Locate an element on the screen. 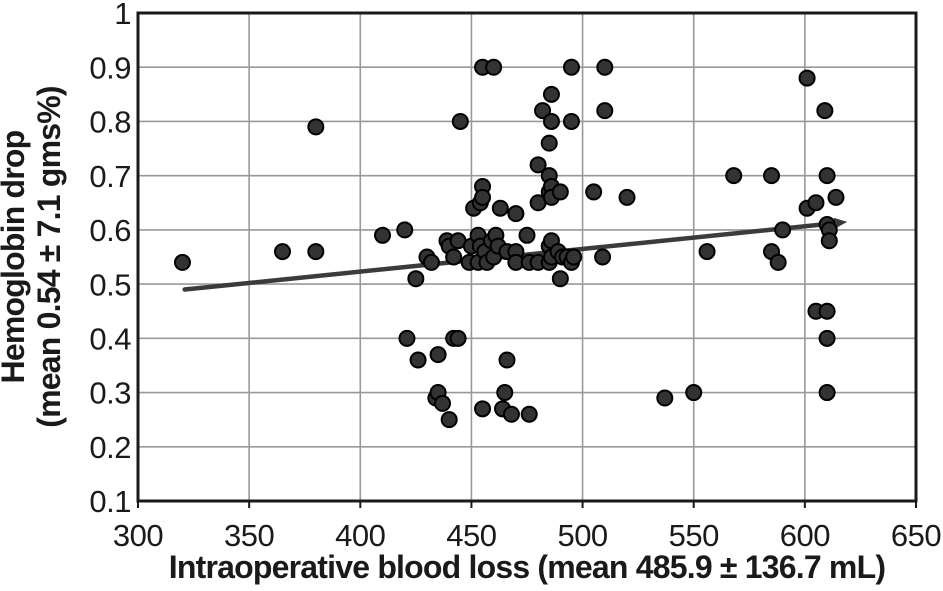 This screenshot has width=943, height=591. y-tick-label: 0.3 is located at coordinates (110, 393).